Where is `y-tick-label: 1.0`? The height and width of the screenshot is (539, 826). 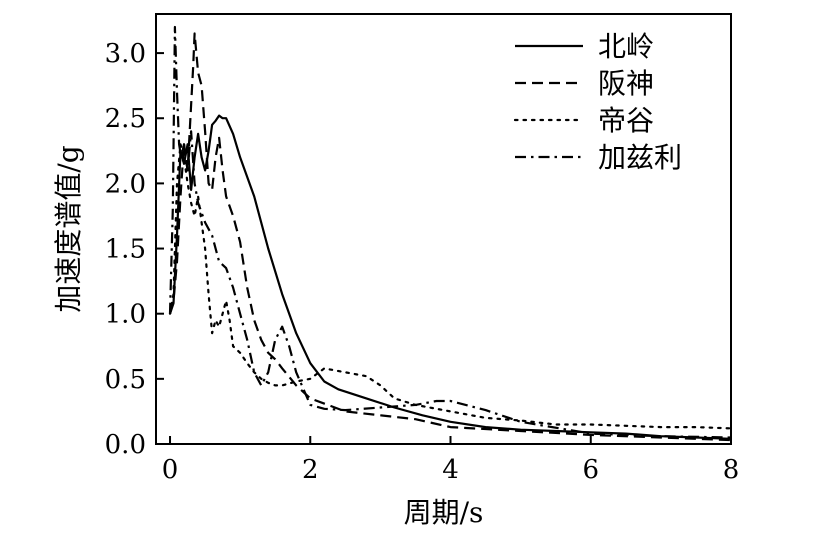 y-tick-label: 1.0 is located at coordinates (125, 315).